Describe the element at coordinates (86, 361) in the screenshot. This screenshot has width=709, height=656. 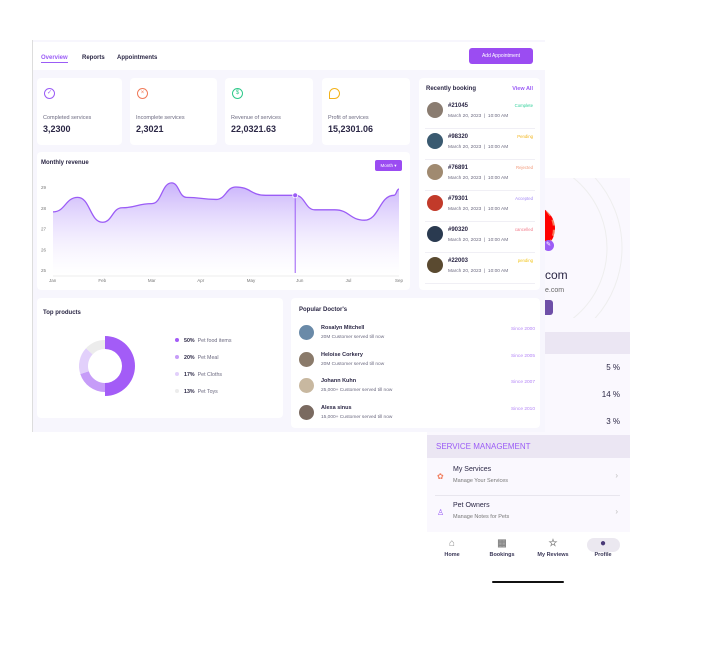
I see `pie-slice-pet-cloths` at that location.